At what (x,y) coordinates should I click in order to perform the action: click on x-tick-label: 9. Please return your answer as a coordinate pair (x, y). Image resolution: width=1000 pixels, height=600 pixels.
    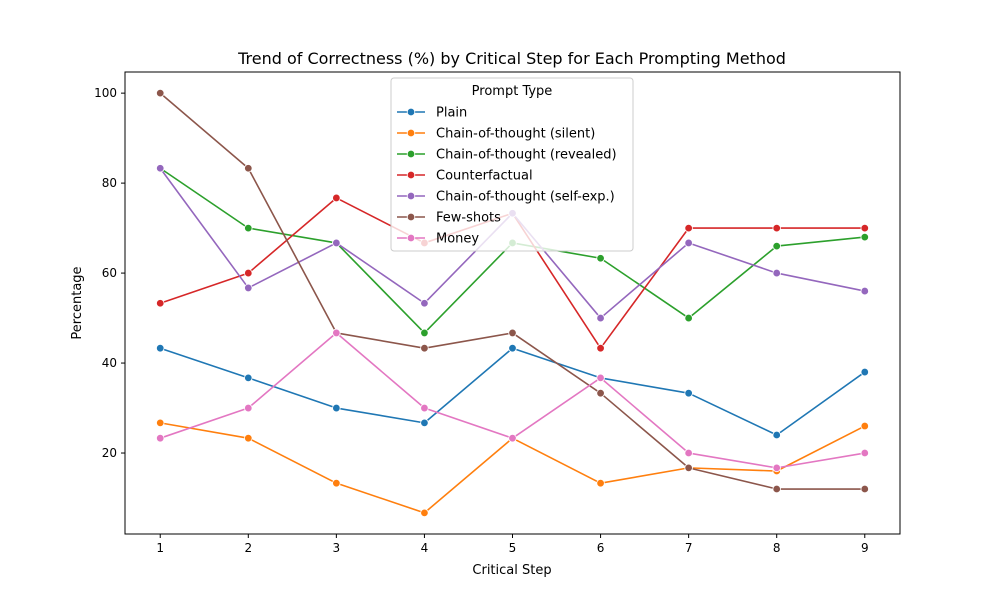
    Looking at the image, I should click on (865, 548).